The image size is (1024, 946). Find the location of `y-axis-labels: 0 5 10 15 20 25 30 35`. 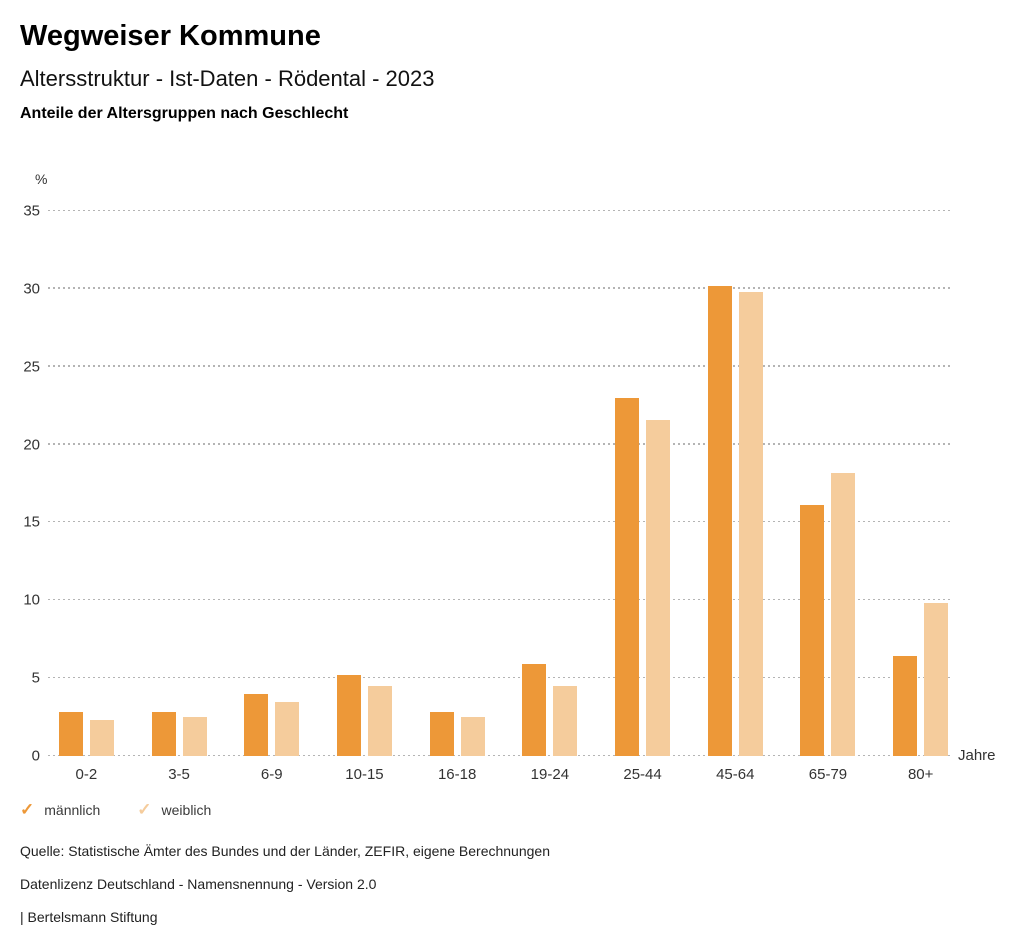

y-axis-labels: 0 5 10 15 20 25 30 35 is located at coordinates (20, 484).